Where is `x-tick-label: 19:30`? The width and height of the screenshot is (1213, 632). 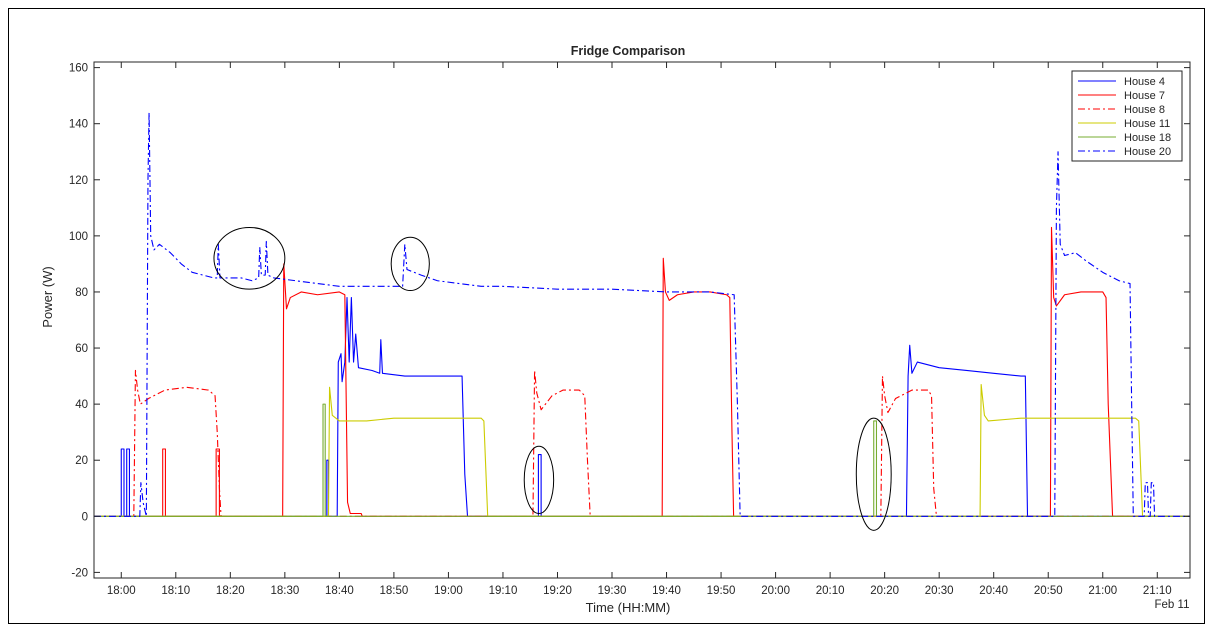
x-tick-label: 19:30 is located at coordinates (612, 591).